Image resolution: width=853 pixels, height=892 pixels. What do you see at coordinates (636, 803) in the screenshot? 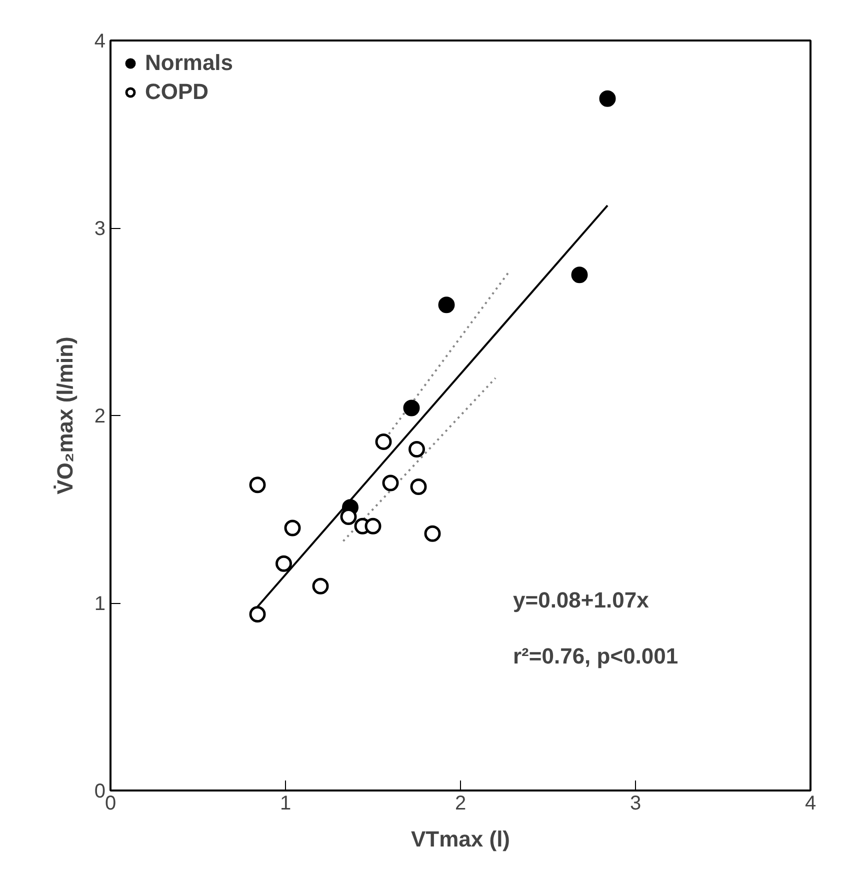
I see `x-tick-label: 3` at bounding box center [636, 803].